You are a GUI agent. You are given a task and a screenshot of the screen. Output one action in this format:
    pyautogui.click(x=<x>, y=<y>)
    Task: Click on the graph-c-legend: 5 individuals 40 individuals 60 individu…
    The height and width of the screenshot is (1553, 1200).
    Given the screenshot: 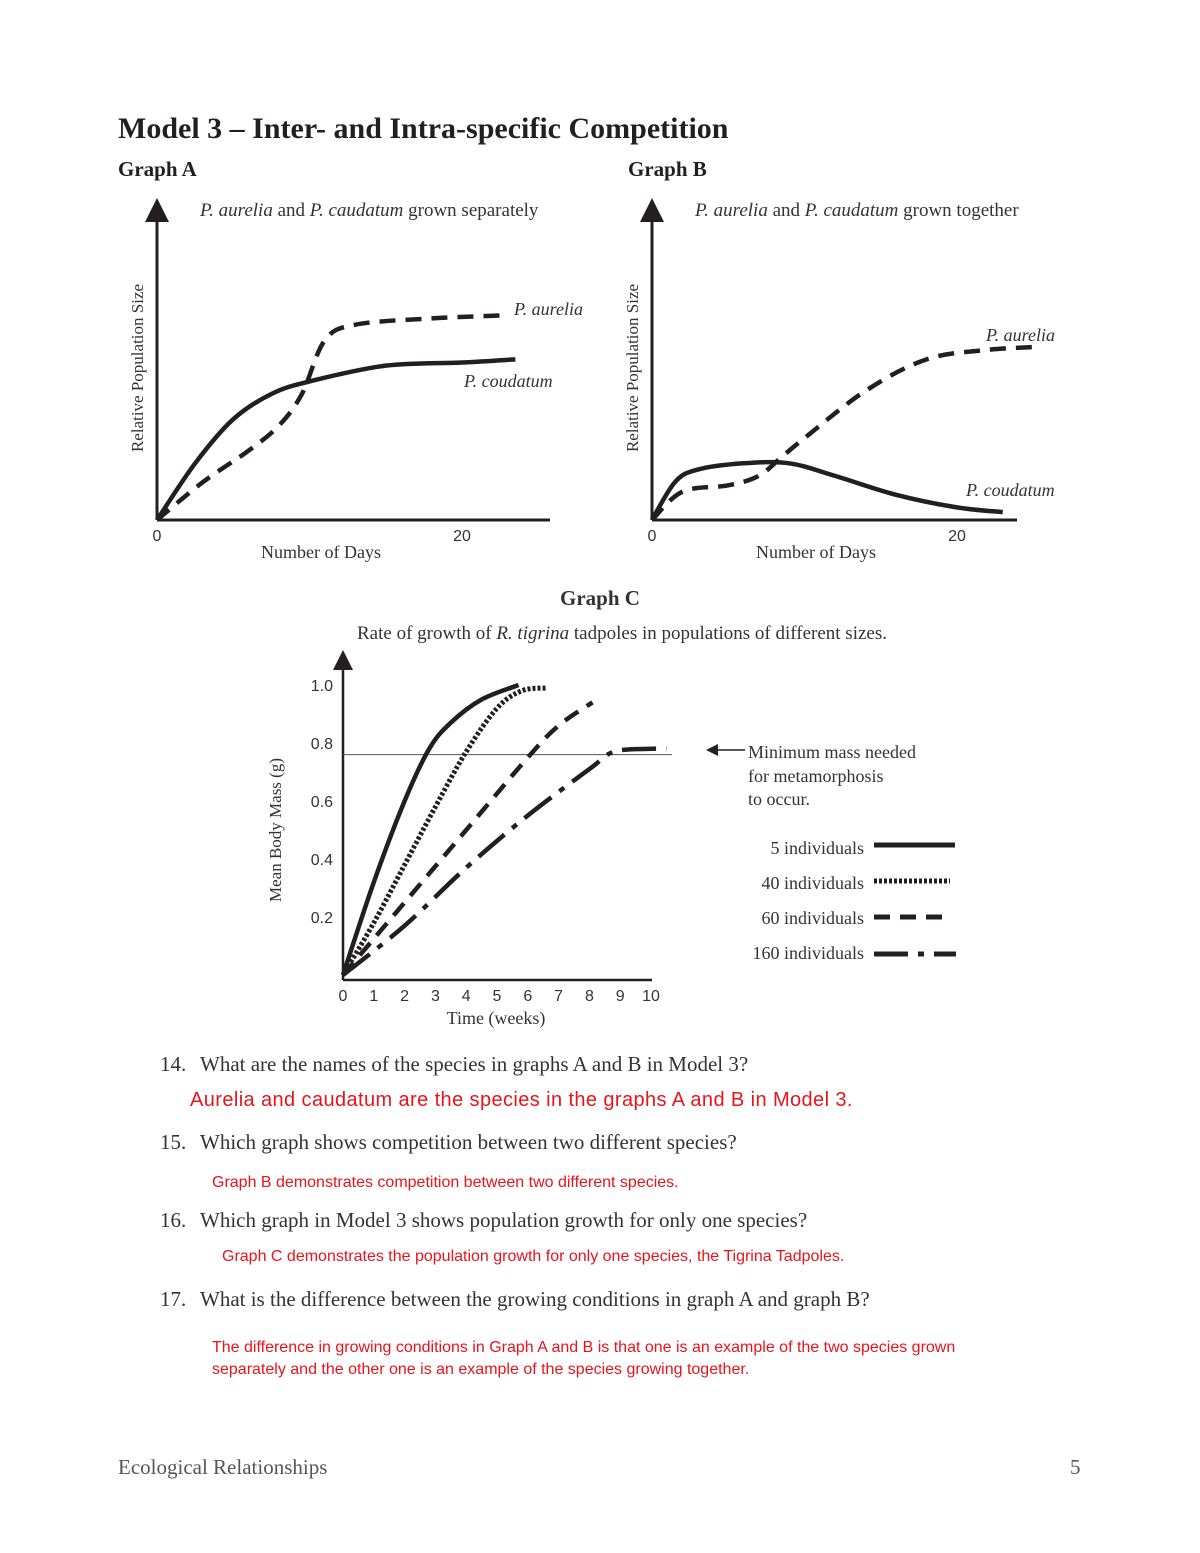 What is the action you would take?
    pyautogui.click(x=854, y=900)
    